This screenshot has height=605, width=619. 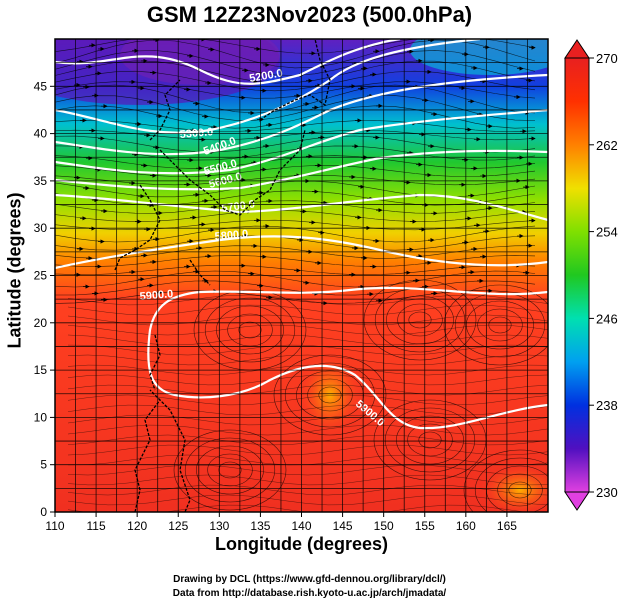 I want to click on chart-title: GSM 12Z23Nov2023 (500.0hPa), so click(x=309, y=14).